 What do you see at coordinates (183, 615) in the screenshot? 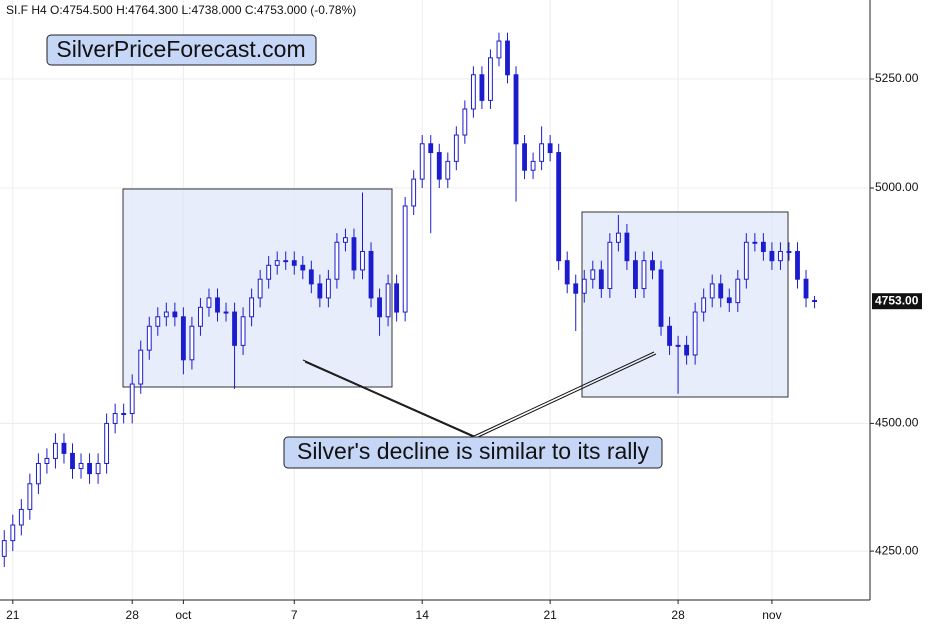
I see `x-tick-label: oct` at bounding box center [183, 615].